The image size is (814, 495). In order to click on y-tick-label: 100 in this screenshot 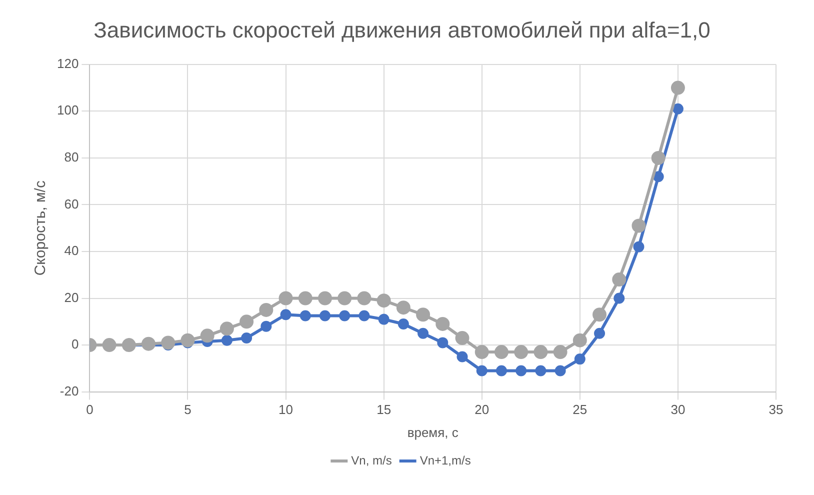, I will do `click(67, 110)`.